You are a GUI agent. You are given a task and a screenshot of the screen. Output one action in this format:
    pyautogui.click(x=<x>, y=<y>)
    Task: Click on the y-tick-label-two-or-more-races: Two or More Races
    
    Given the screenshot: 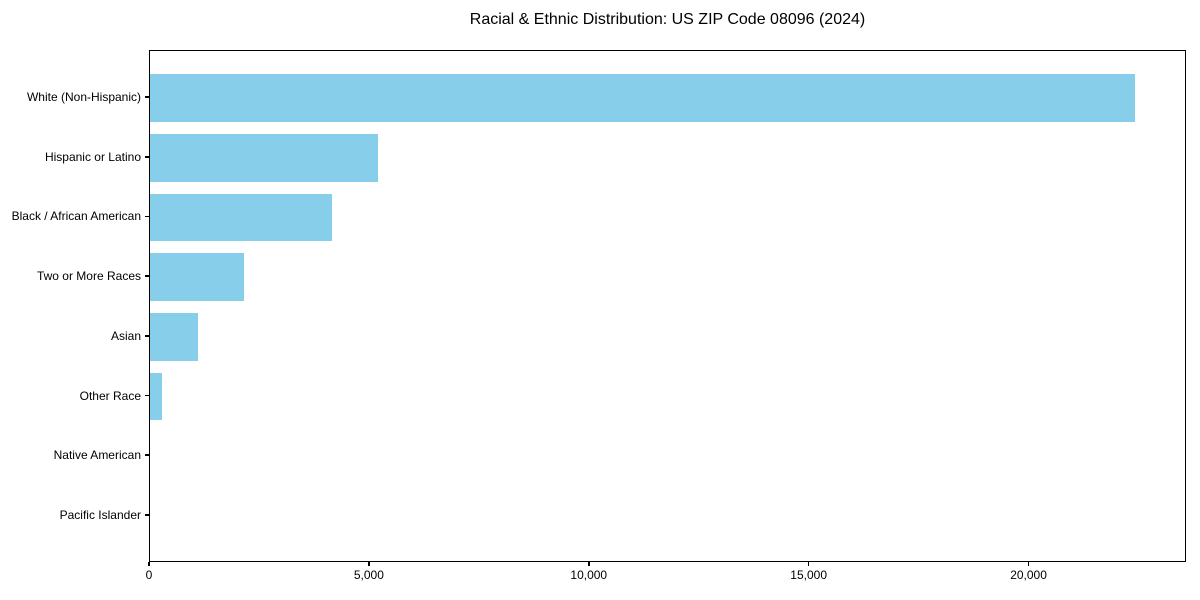 What is the action you would take?
    pyautogui.click(x=88, y=276)
    